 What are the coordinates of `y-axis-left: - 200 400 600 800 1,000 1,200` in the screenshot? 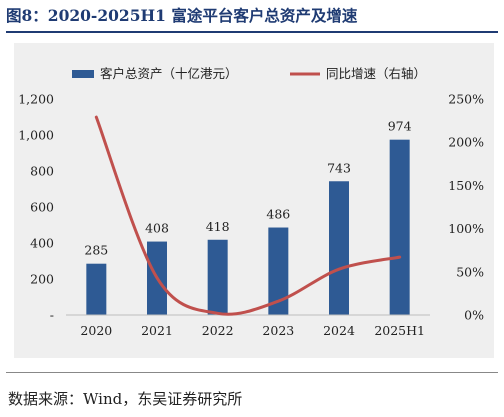 It's located at (36, 207).